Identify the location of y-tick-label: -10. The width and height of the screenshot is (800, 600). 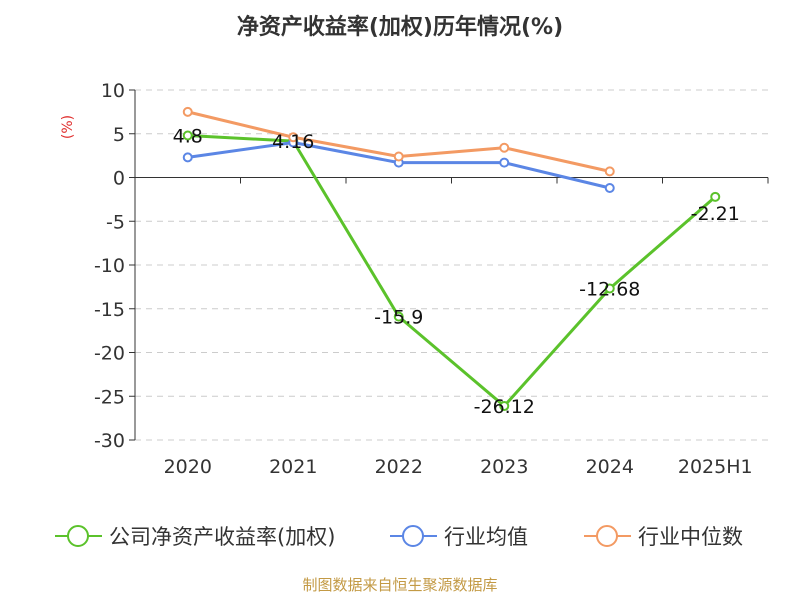
(109, 266).